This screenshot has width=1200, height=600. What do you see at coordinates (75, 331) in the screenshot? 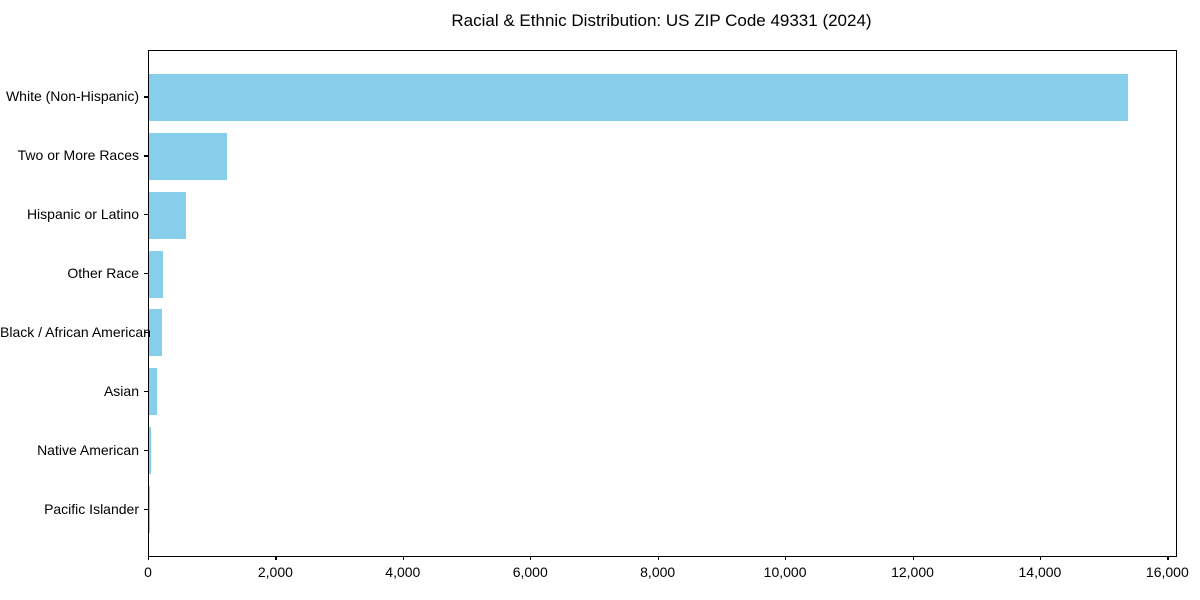
I see `y-axis-label: Black / African American` at bounding box center [75, 331].